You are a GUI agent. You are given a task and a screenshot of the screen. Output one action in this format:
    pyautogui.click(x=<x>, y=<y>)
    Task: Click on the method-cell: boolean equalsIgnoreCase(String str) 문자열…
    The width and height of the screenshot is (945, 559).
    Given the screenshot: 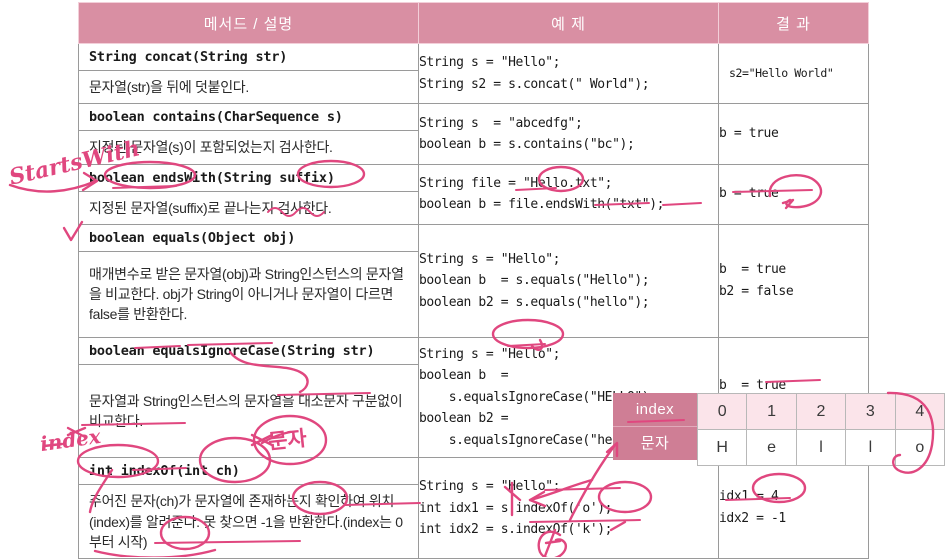 What is the action you would take?
    pyautogui.click(x=248, y=397)
    